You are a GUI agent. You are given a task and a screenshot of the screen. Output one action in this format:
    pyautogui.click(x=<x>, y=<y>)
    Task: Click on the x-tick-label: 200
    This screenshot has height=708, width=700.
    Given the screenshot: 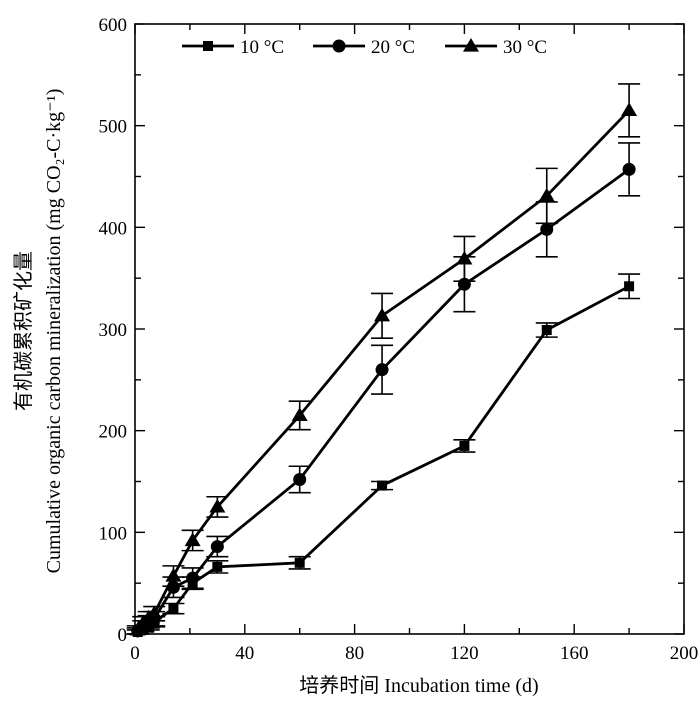 What is the action you would take?
    pyautogui.click(x=684, y=653)
    